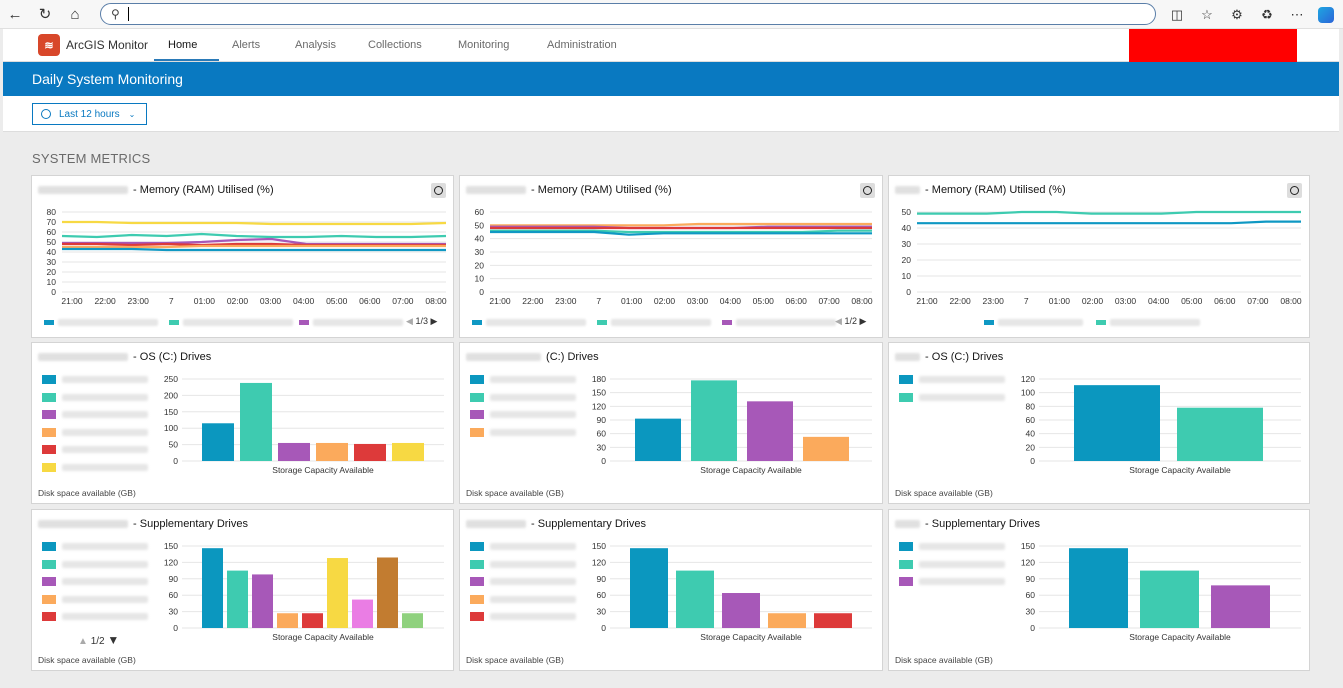 The width and height of the screenshot is (1343, 688). What do you see at coordinates (83, 641) in the screenshot?
I see `prev-page-icon: ▲` at bounding box center [83, 641].